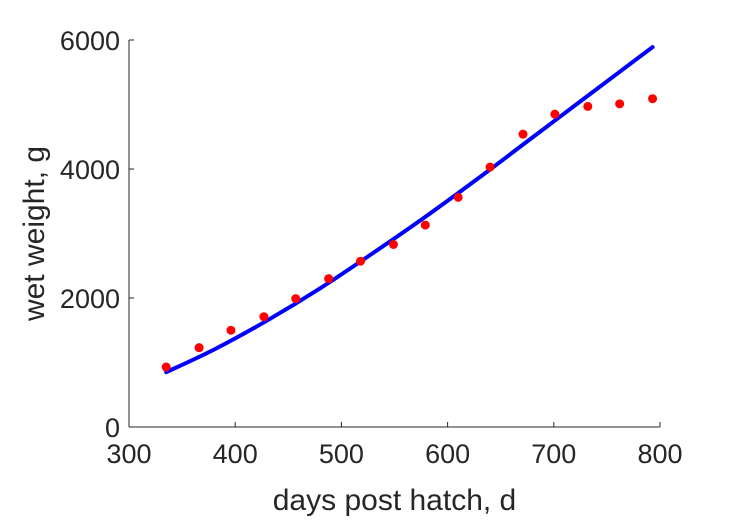 The width and height of the screenshot is (729, 521). What do you see at coordinates (90, 170) in the screenshot?
I see `y-tick-label: 4000` at bounding box center [90, 170].